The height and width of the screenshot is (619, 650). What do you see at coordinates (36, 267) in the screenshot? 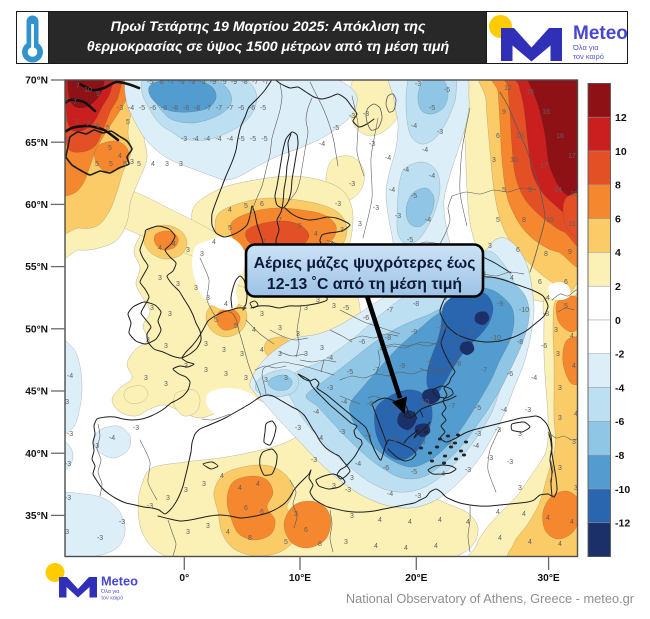
I see `svg-text: 55°N` at bounding box center [36, 267].